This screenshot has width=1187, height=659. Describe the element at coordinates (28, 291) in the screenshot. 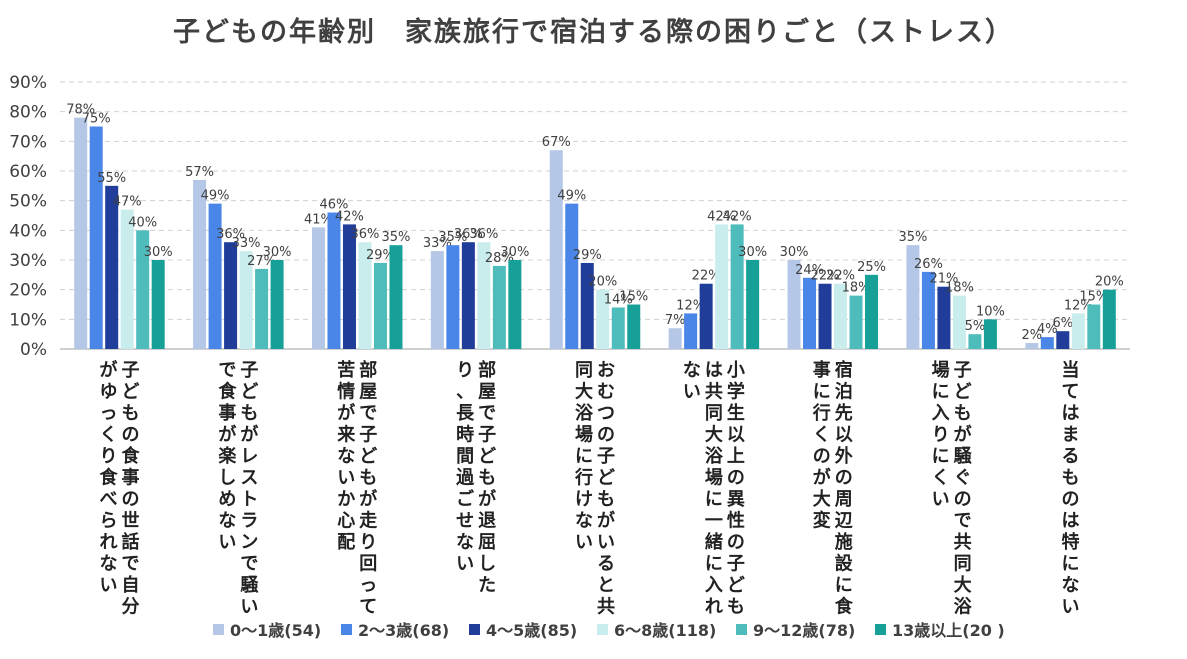

I see `y-tick-label: 20%` at that location.